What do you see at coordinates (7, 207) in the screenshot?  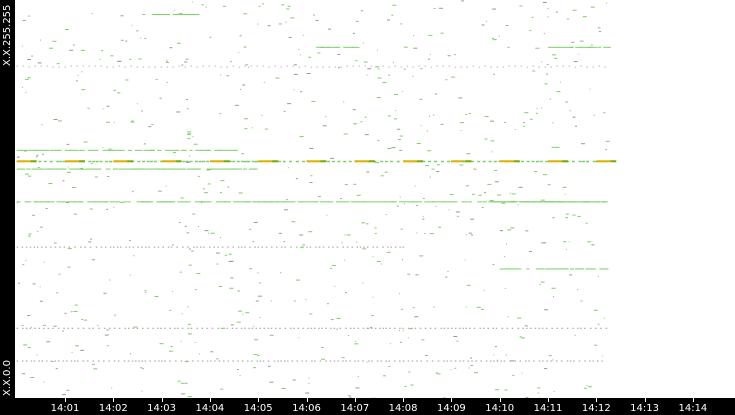 I see `y-axis: X.X.255.255 X.X.0.0` at bounding box center [7, 207].